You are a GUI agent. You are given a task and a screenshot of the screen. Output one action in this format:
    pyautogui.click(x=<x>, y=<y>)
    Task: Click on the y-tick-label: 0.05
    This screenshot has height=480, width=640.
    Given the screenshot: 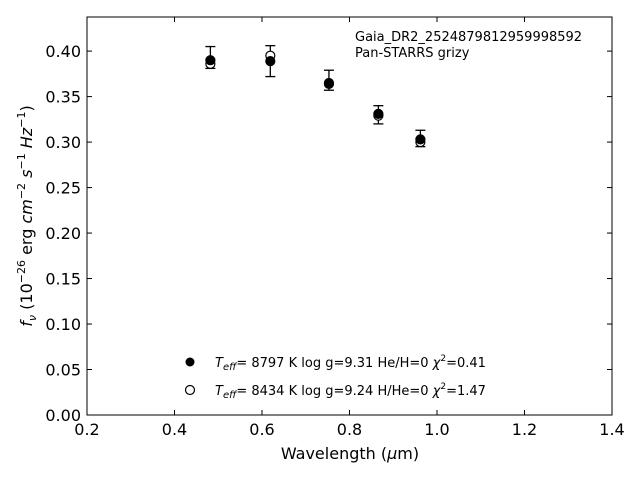 What is the action you would take?
    pyautogui.click(x=63, y=370)
    